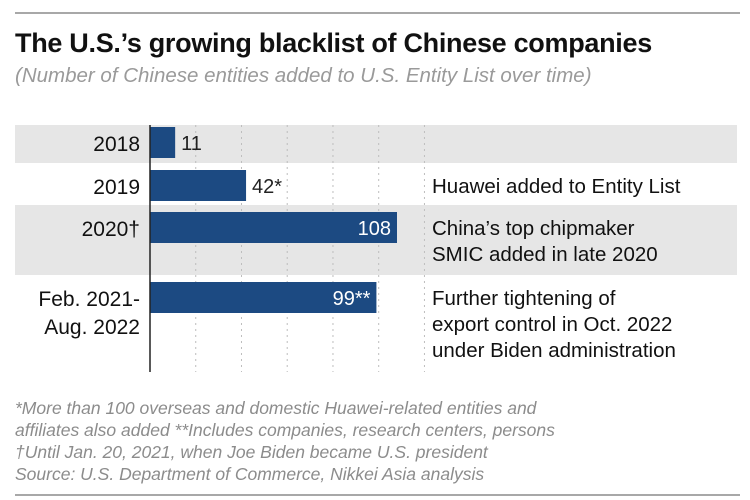  I want to click on annotation: export control in Oct. 2022, so click(552, 324).